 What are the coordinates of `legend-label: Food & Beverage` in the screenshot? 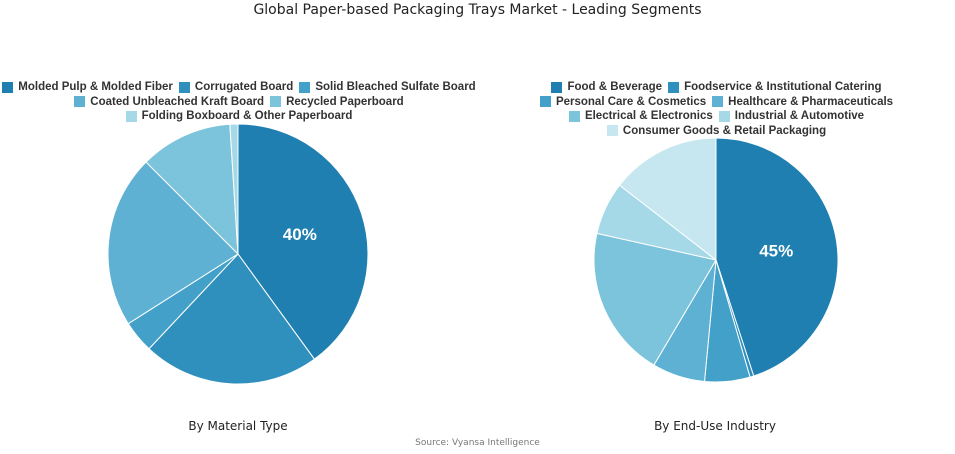 It's located at (615, 87).